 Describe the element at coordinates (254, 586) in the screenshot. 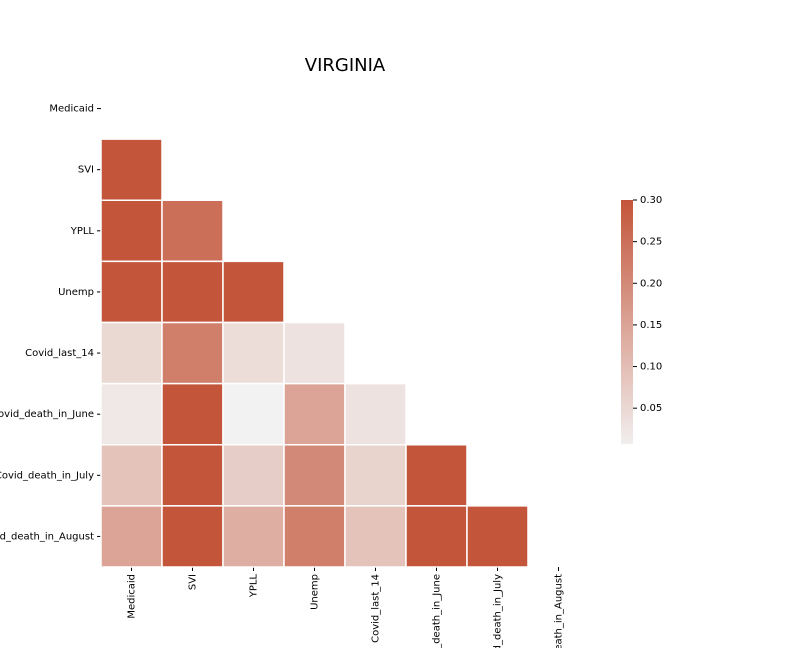

I see `x-tick-label: YPLL` at that location.